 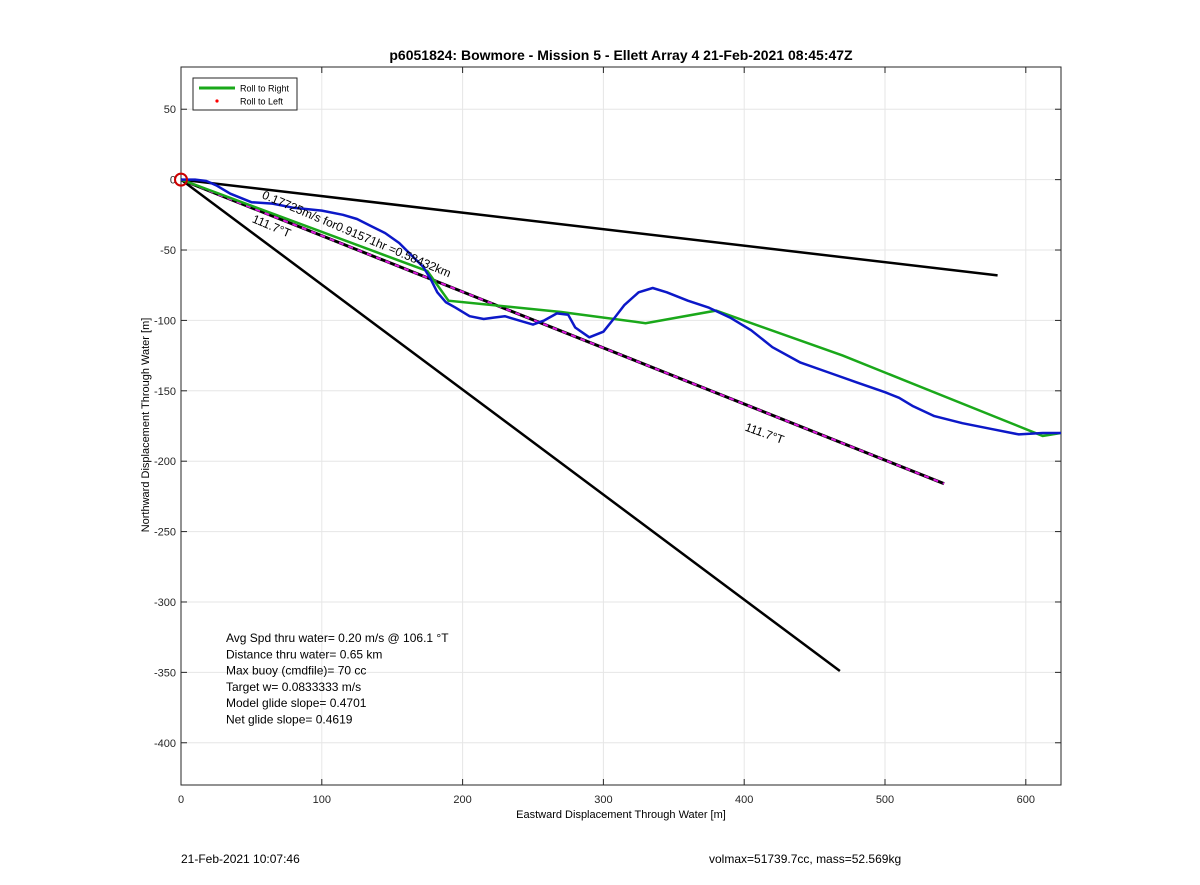 I want to click on footer-timestamp: 21-Feb-2021 10:07:46, so click(x=240, y=859).